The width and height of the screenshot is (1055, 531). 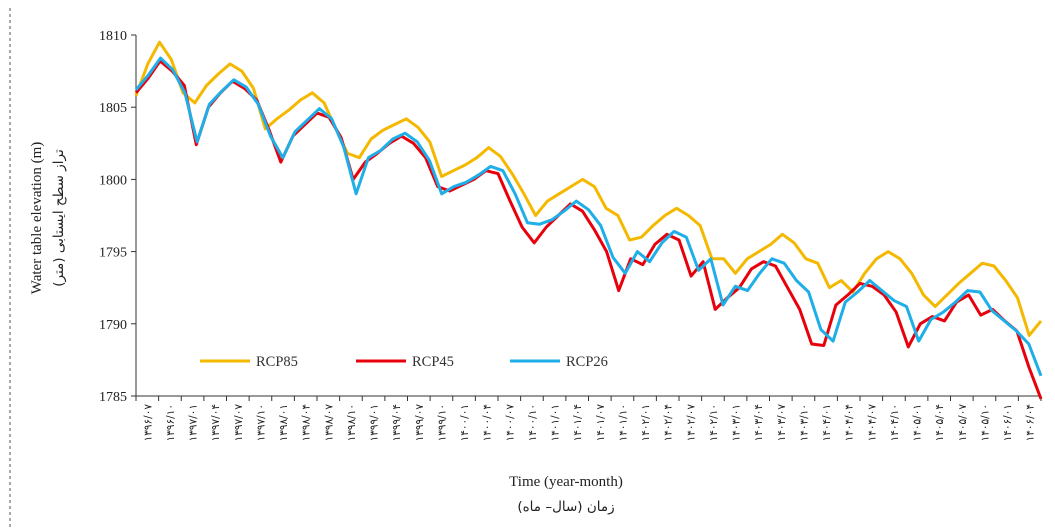 What do you see at coordinates (397, 422) in the screenshot?
I see `x-tick-label: ۱۳۹۹/۰۴` at bounding box center [397, 422].